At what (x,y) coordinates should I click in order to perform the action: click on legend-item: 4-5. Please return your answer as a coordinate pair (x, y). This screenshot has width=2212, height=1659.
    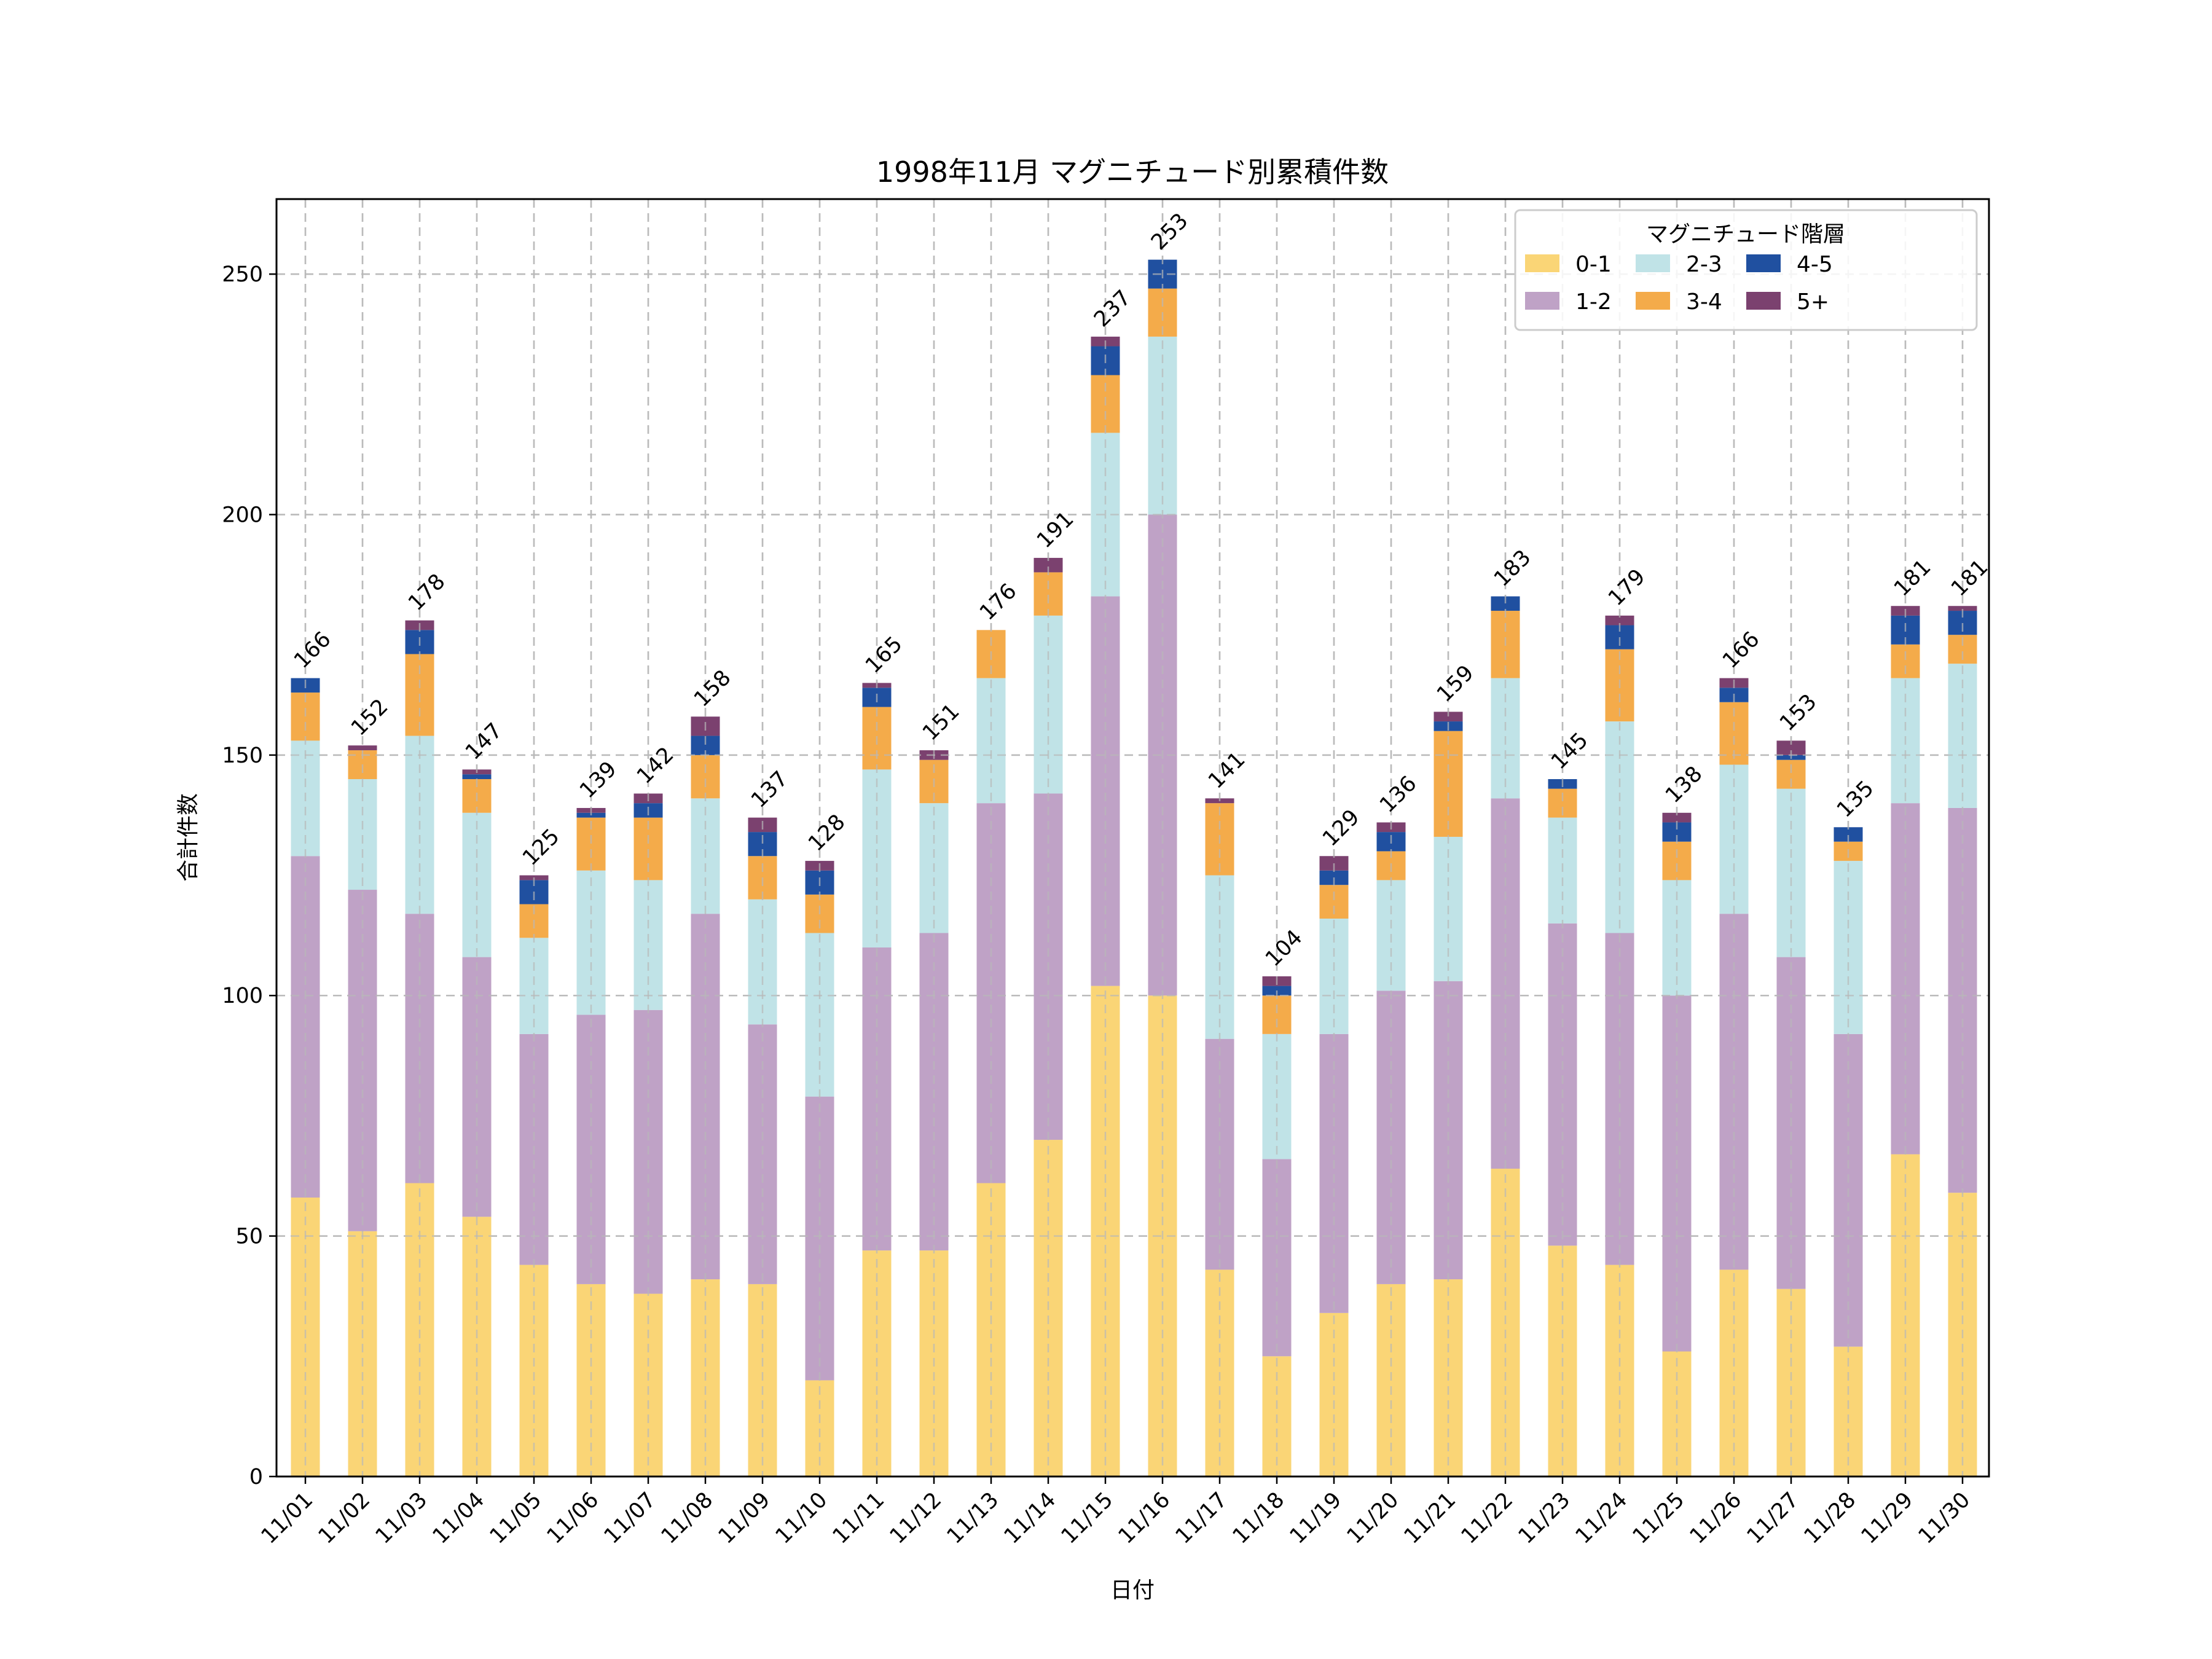
    Looking at the image, I should click on (1789, 264).